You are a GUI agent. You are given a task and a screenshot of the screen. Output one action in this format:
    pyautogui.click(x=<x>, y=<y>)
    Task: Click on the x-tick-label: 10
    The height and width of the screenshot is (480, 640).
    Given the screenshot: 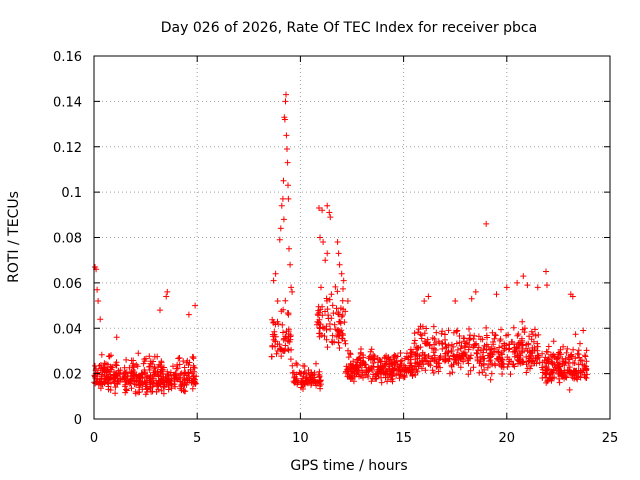 What is the action you would take?
    pyautogui.click(x=300, y=438)
    